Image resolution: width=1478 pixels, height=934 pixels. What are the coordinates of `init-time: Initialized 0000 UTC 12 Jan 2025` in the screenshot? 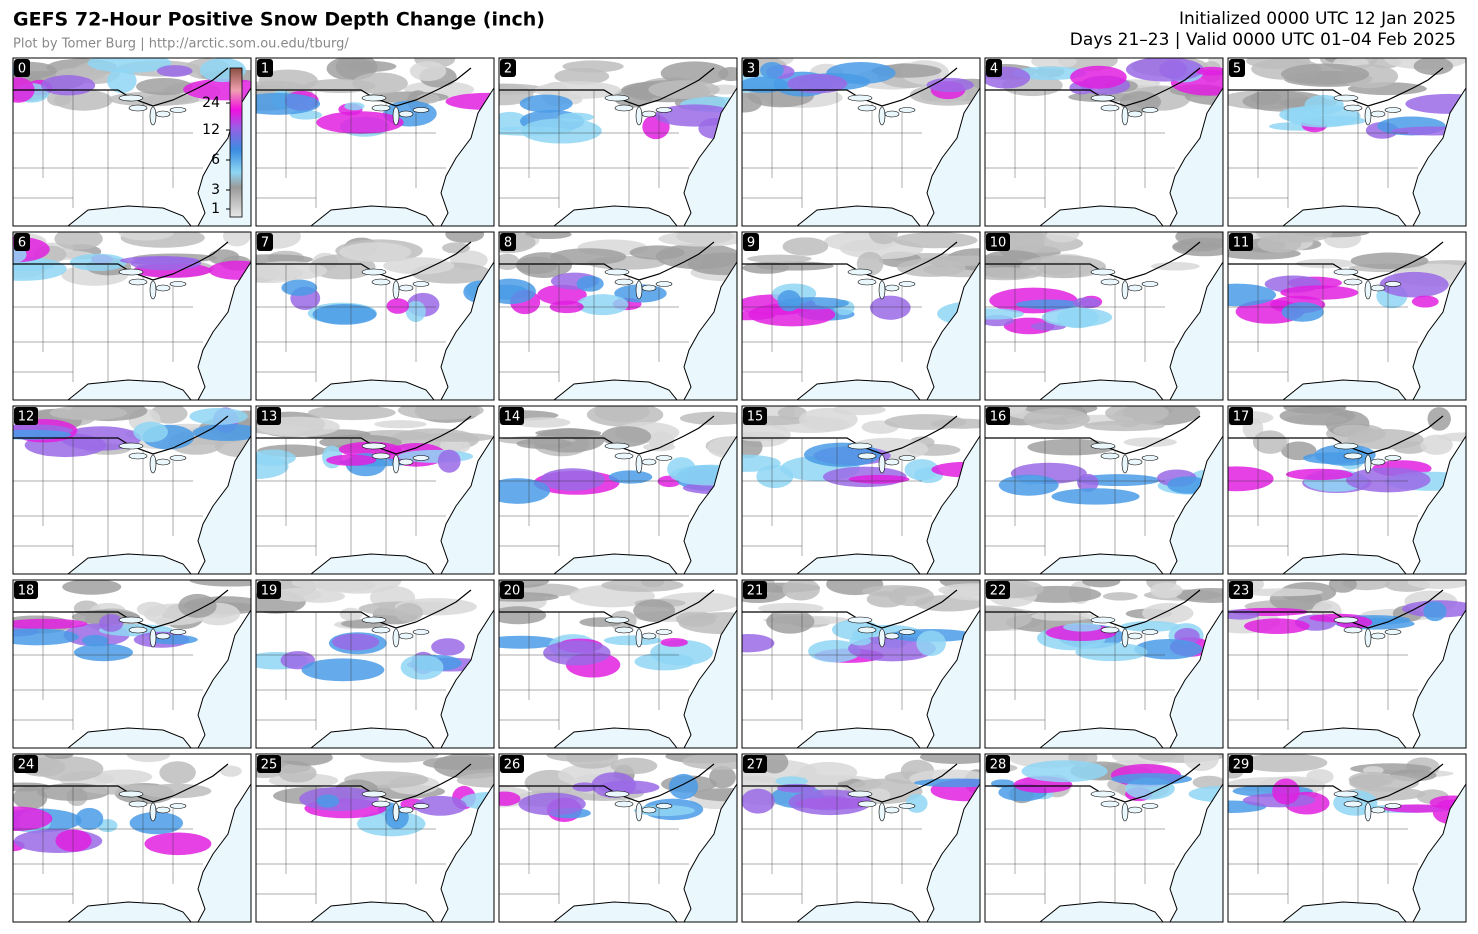 It's located at (1317, 19).